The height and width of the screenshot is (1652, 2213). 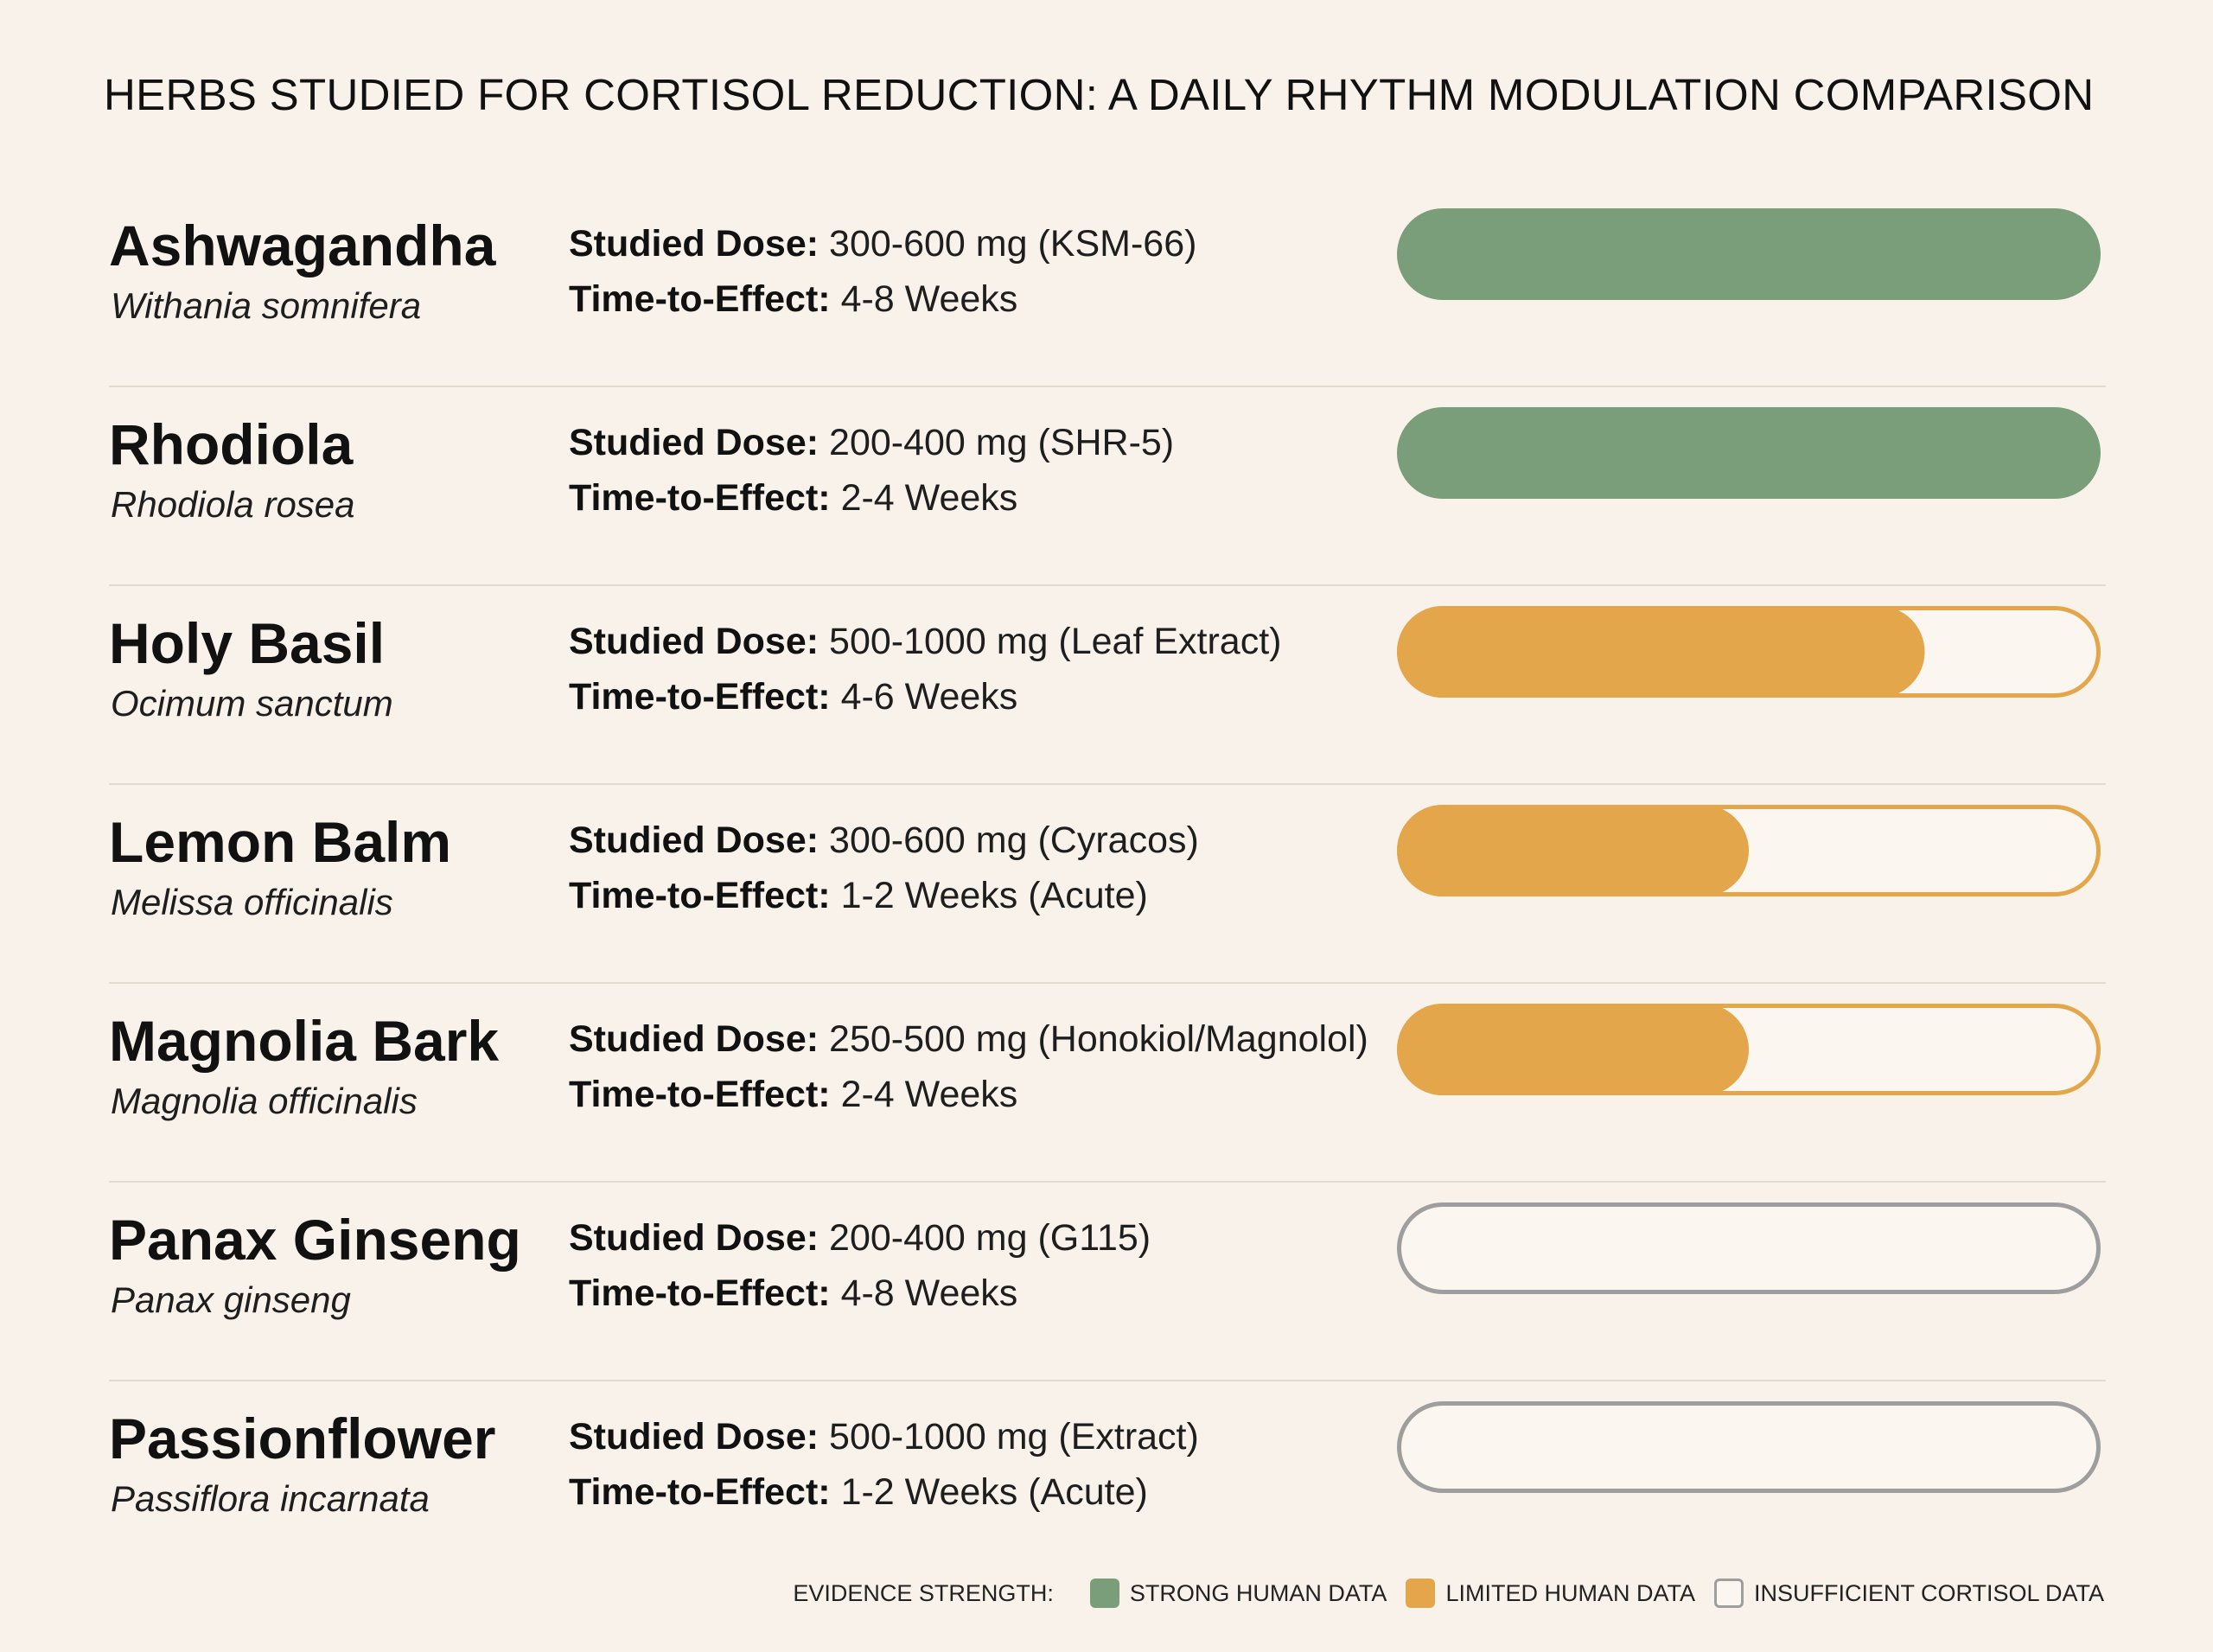 I want to click on studied-dose: Studied Dose: 500-1000 mg (Leaf Extract), so click(x=925, y=642).